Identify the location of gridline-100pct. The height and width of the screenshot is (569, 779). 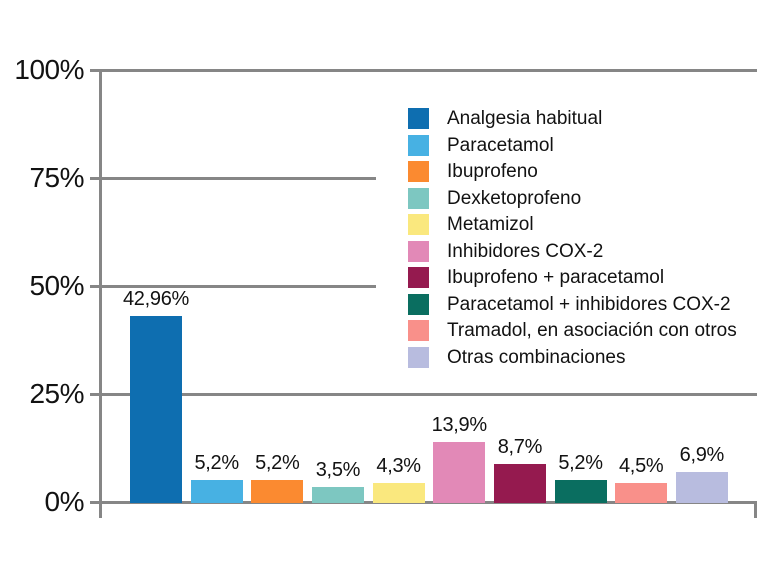
(423, 70).